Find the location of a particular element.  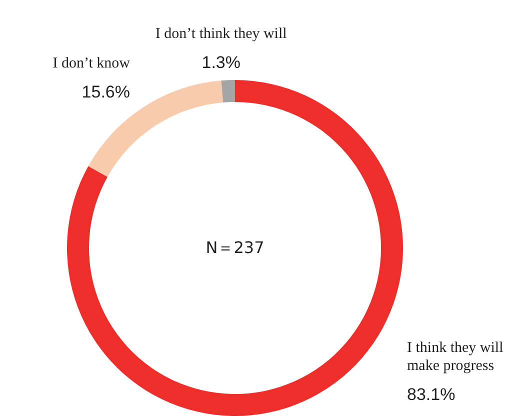

data-label: 1.3% is located at coordinates (221, 62).